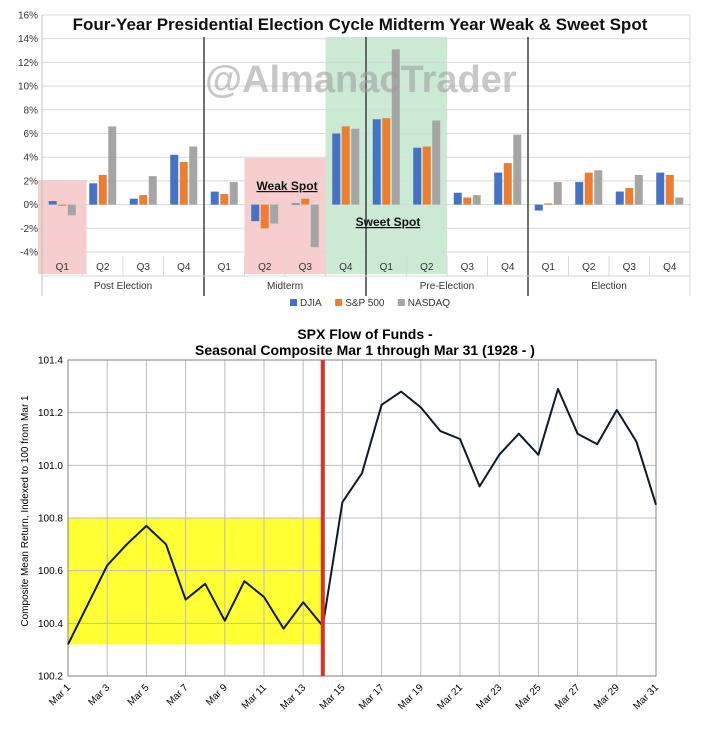 The image size is (710, 729). I want to click on highlight-box, so click(195, 581).